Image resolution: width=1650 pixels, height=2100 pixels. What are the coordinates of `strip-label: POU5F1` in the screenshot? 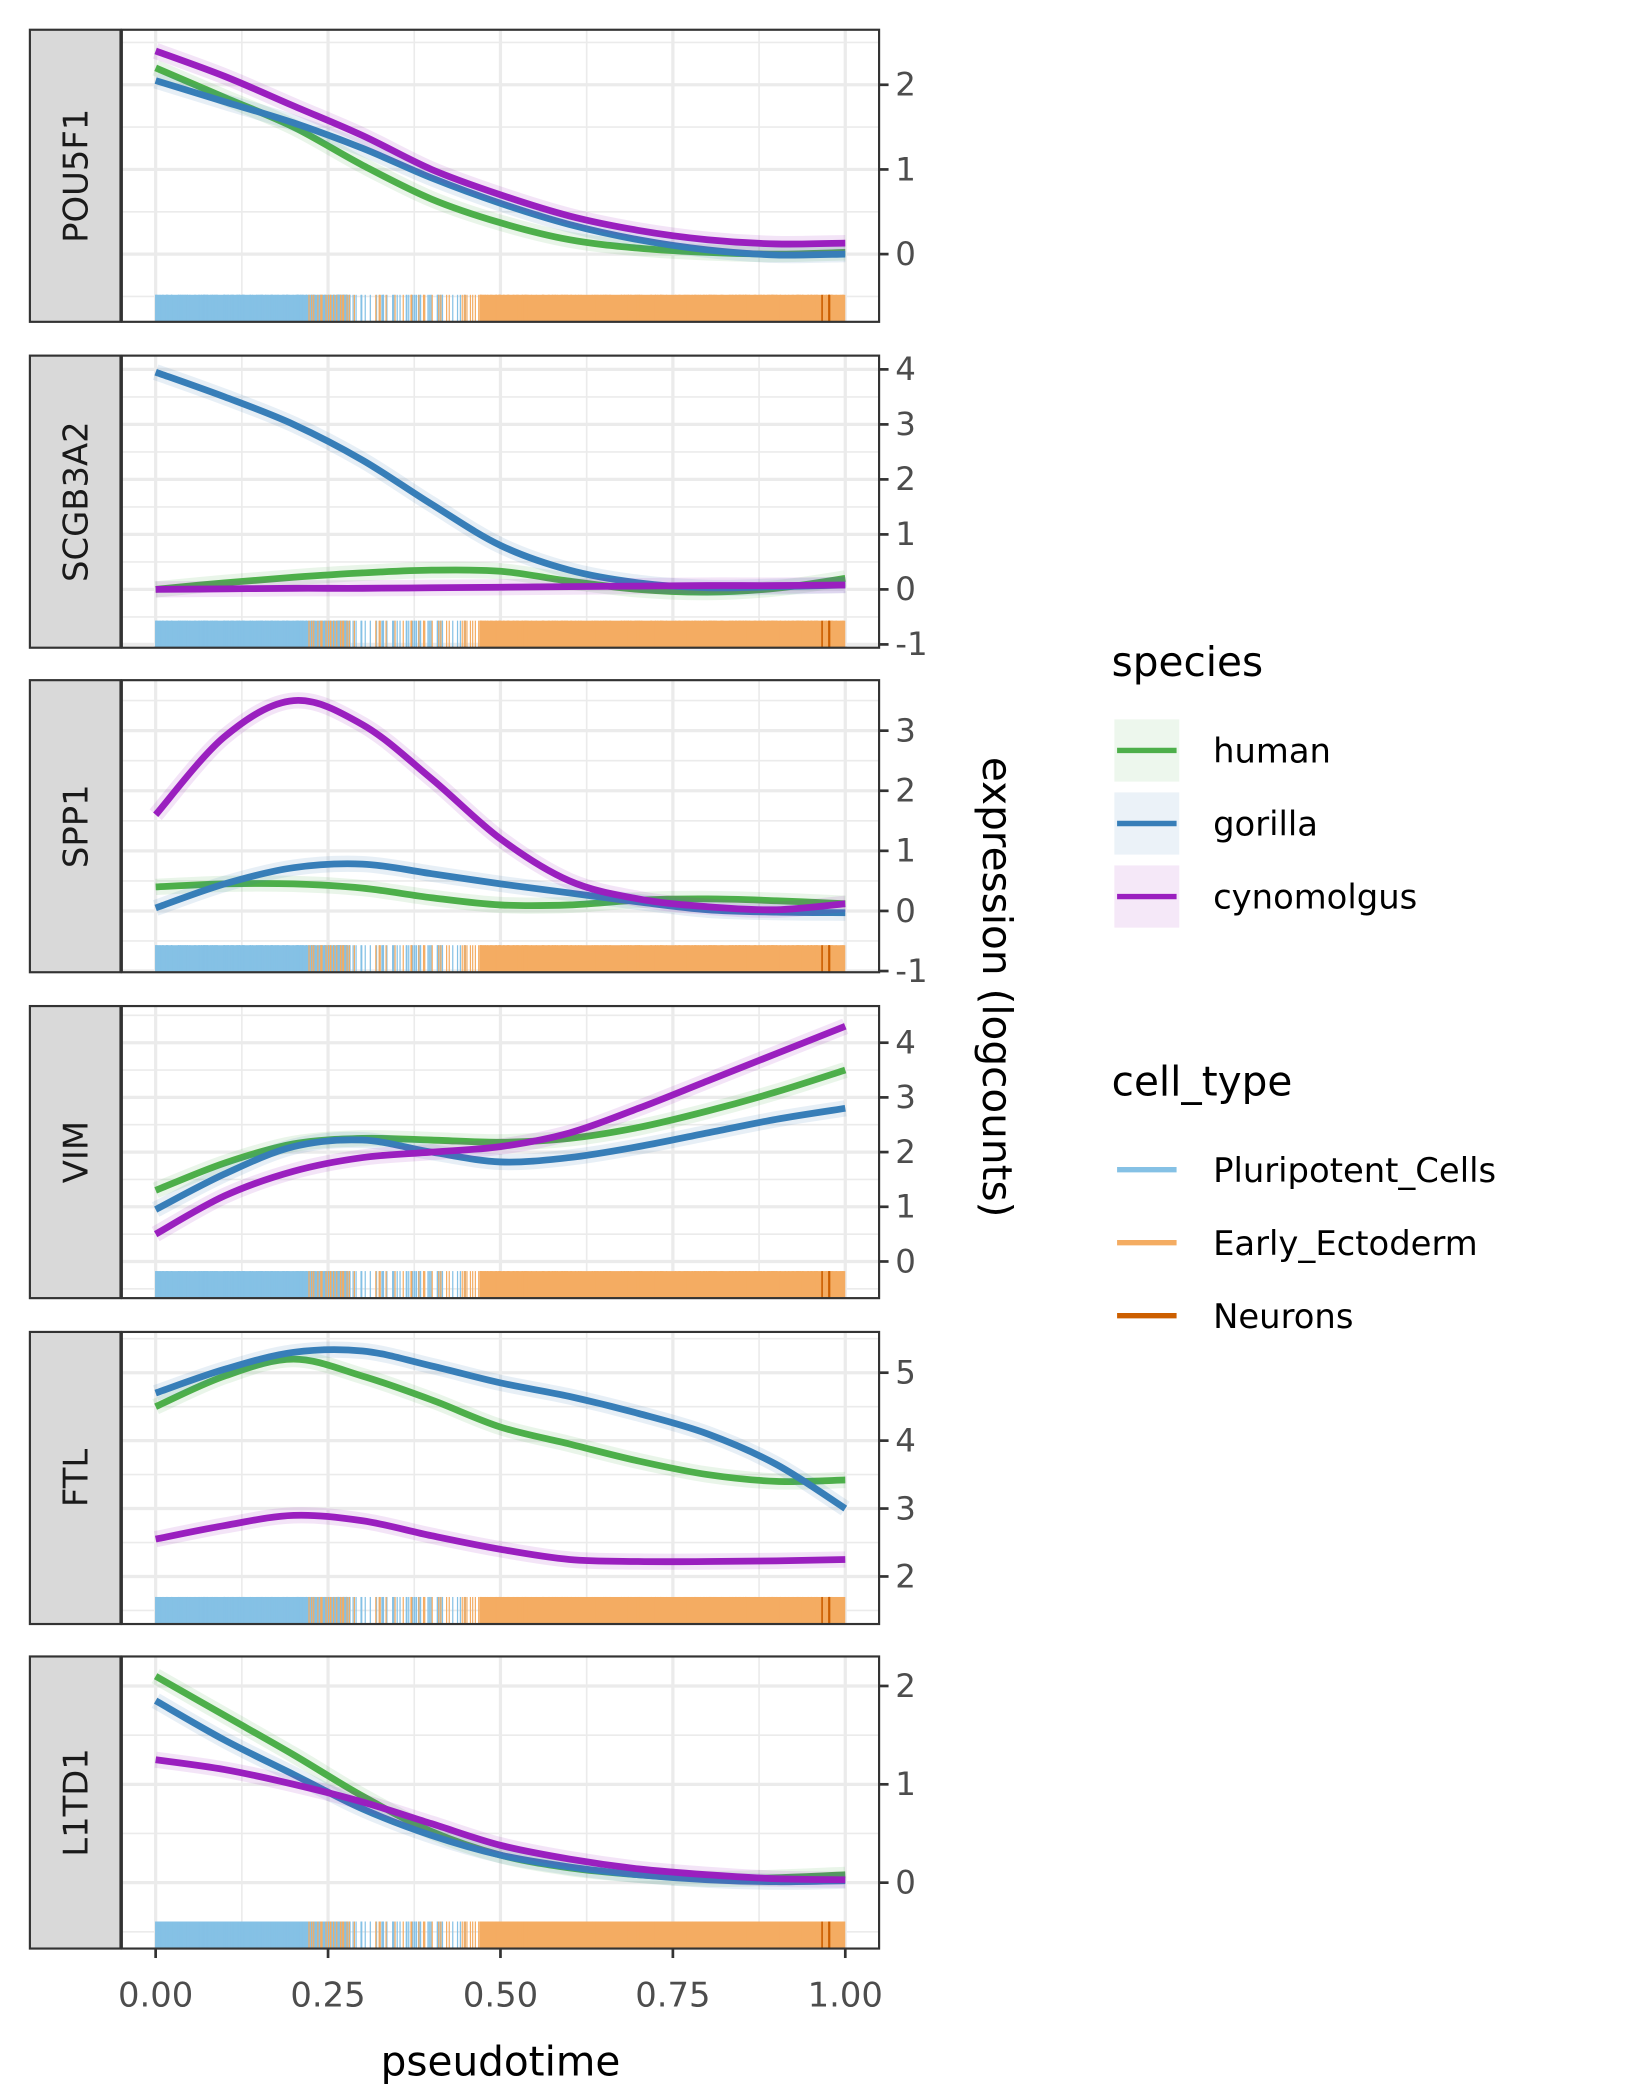 It's located at (75, 176).